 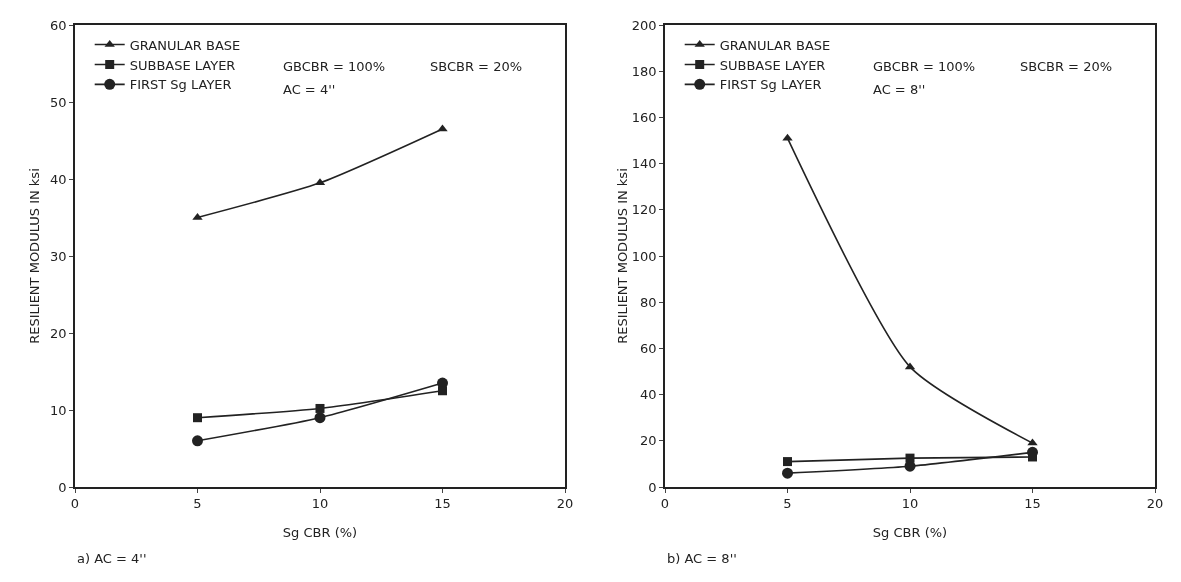 I want to click on y-tick-label: 10, so click(x=58, y=410).